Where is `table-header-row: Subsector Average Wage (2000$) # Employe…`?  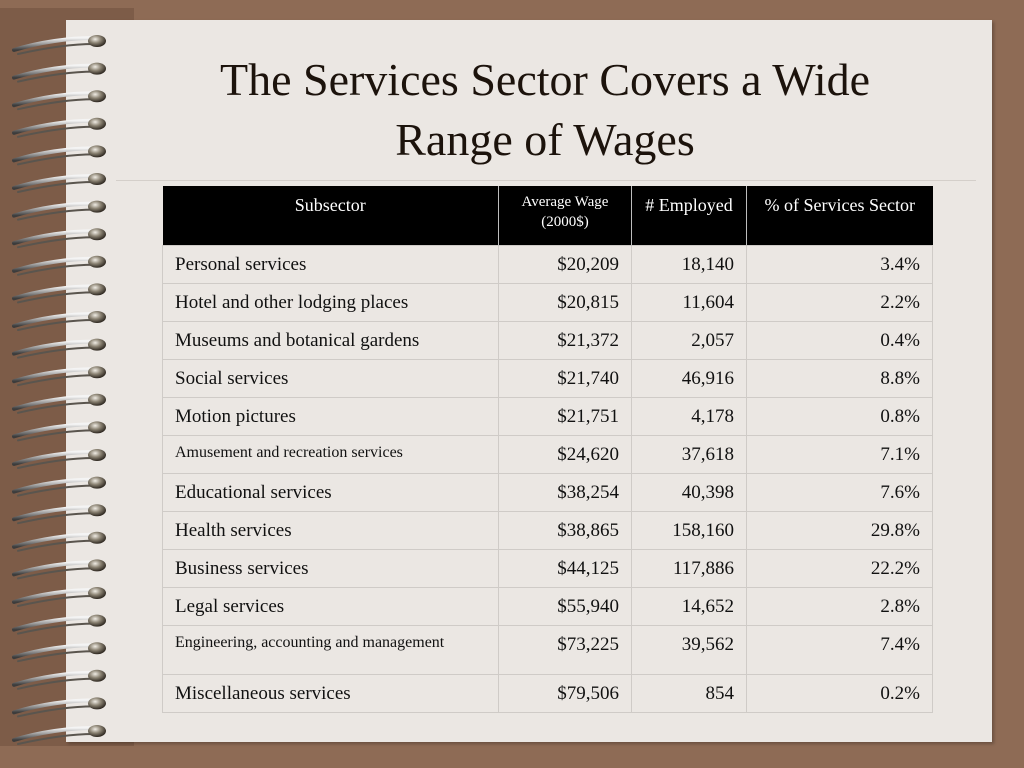
table-header-row: Subsector Average Wage (2000$) # Employe… is located at coordinates (547, 216).